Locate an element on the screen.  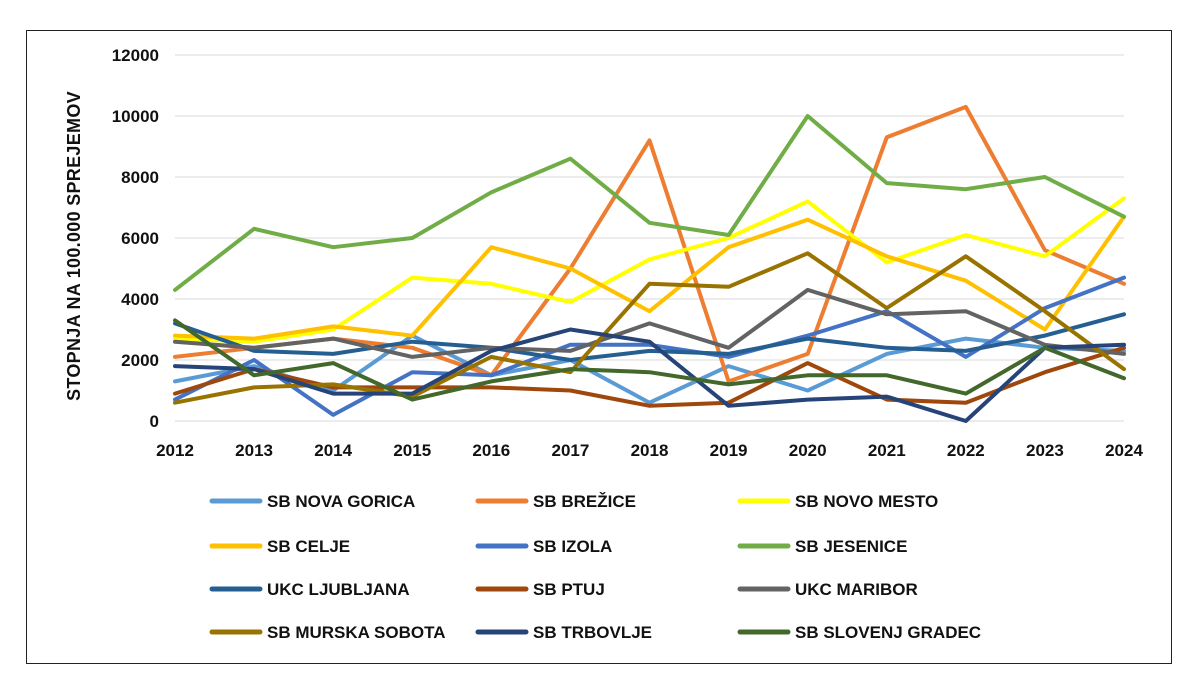
legend-label: UKC LJUBLJANA is located at coordinates (338, 589).